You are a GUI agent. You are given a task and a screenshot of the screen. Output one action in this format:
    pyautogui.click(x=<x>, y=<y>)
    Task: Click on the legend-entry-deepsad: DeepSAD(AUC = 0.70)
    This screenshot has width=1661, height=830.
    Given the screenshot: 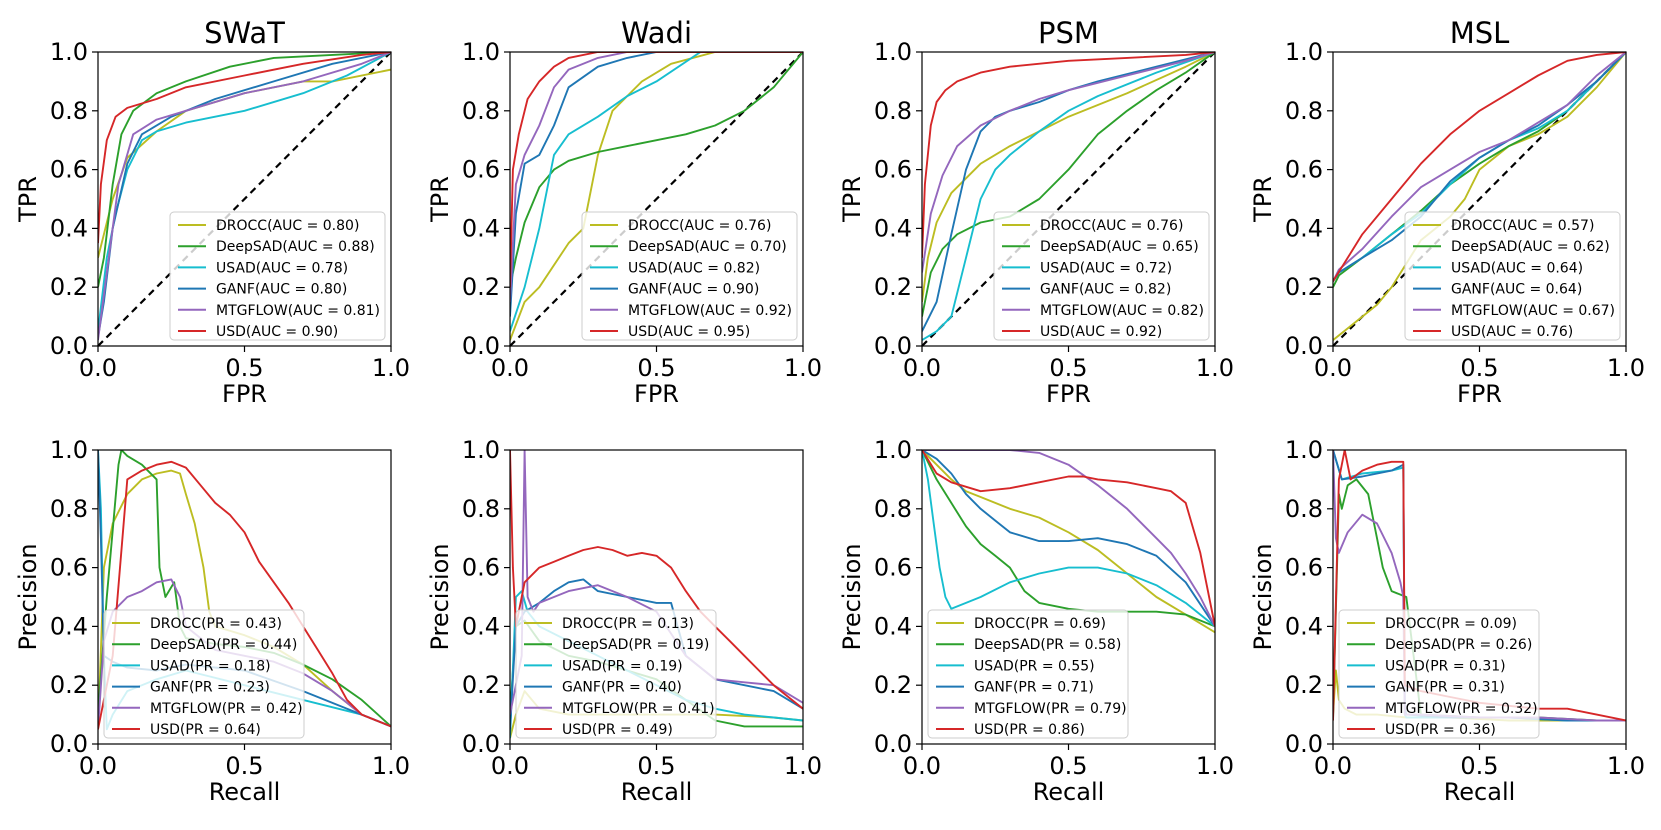 What is the action you would take?
    pyautogui.click(x=707, y=247)
    